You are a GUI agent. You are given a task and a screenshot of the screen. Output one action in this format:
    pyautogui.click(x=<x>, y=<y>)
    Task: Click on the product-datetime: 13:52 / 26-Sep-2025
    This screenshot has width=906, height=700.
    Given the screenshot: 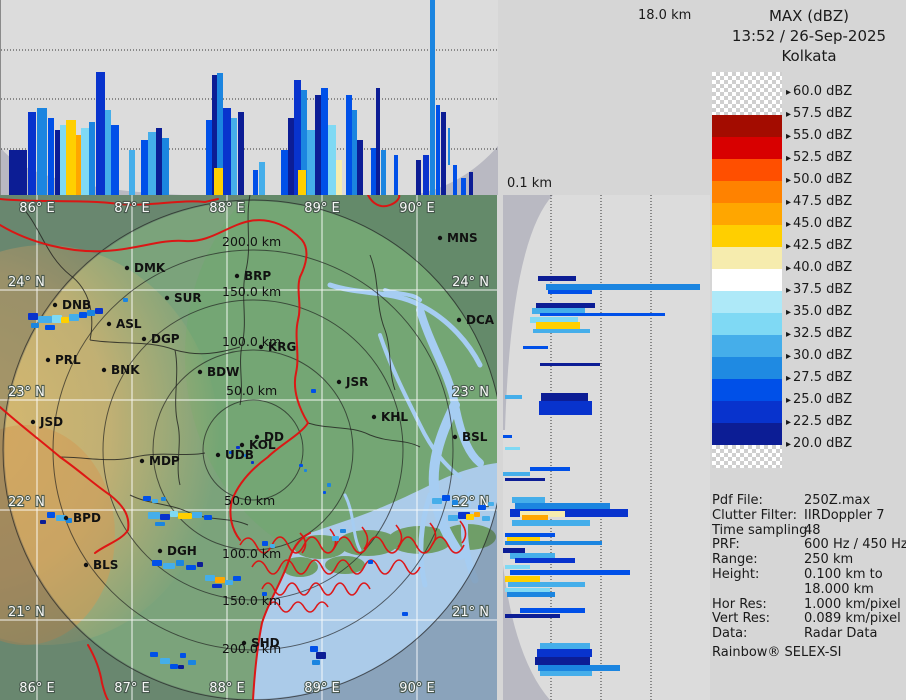 What is the action you would take?
    pyautogui.click(x=809, y=36)
    